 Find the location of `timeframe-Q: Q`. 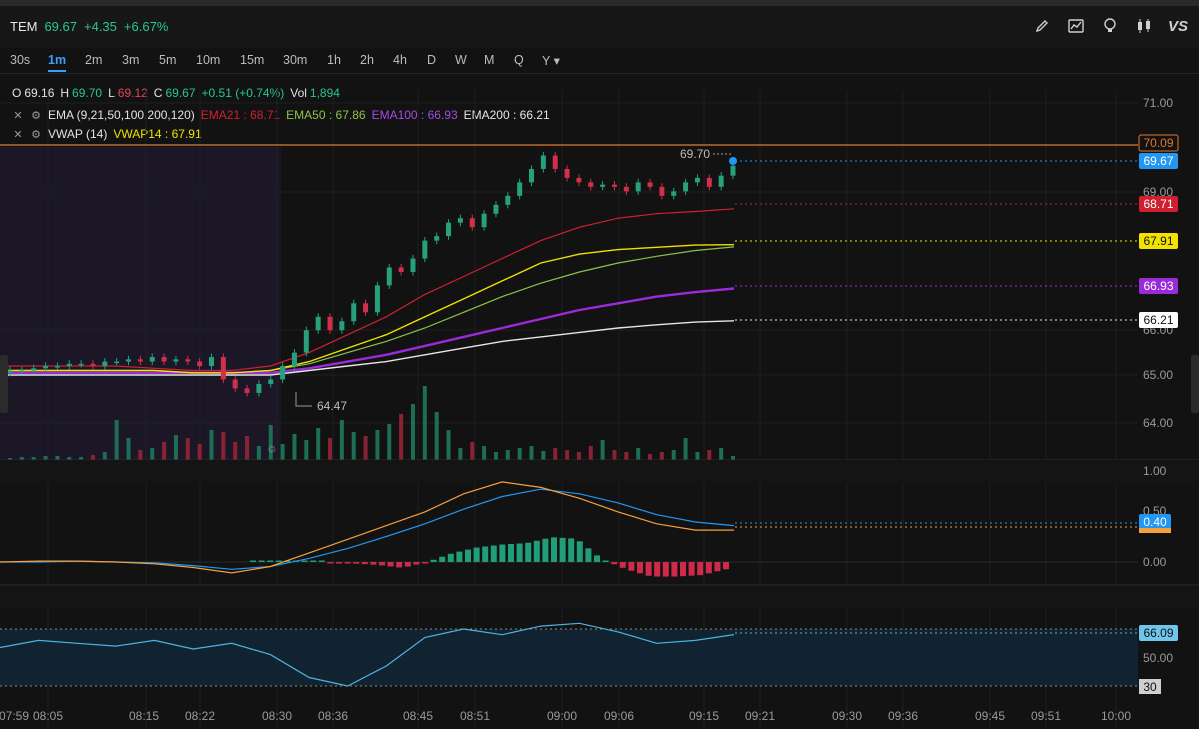

timeframe-Q: Q is located at coordinates (519, 60).